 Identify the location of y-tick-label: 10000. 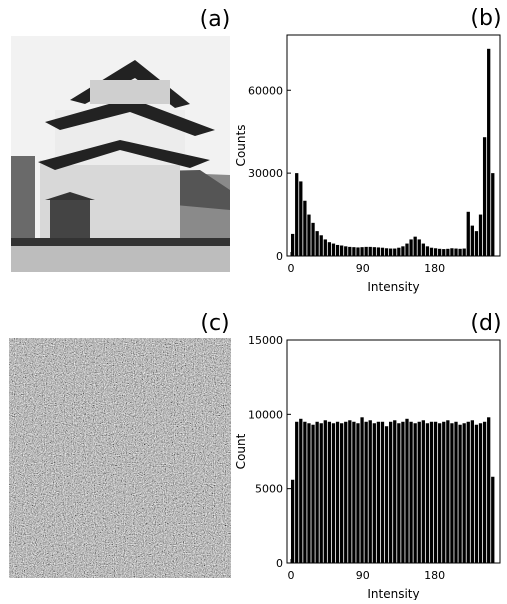
(265, 414).